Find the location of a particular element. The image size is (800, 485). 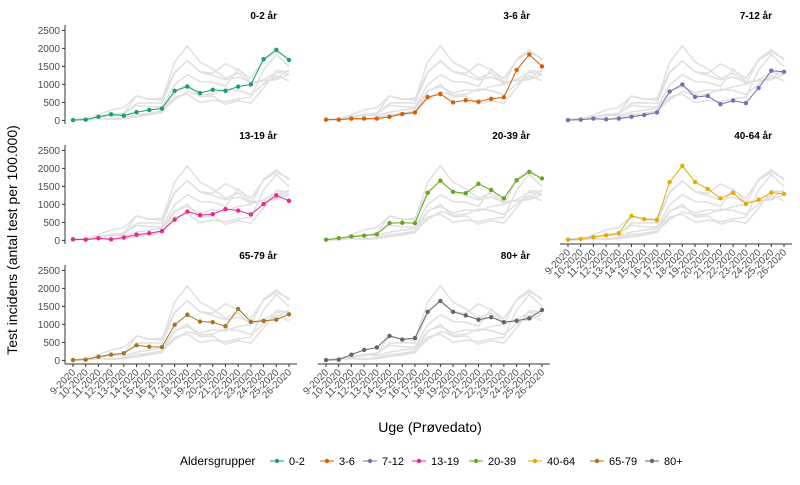

legend-label: 3-6 is located at coordinates (347, 462).